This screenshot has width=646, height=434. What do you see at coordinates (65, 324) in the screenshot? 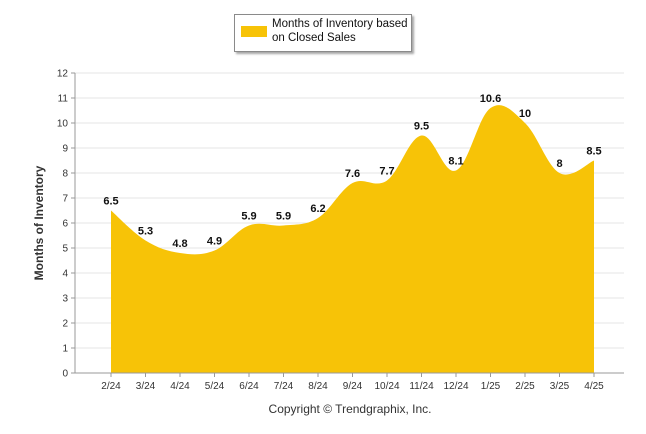
I see `y-tick-label: 2` at bounding box center [65, 324].